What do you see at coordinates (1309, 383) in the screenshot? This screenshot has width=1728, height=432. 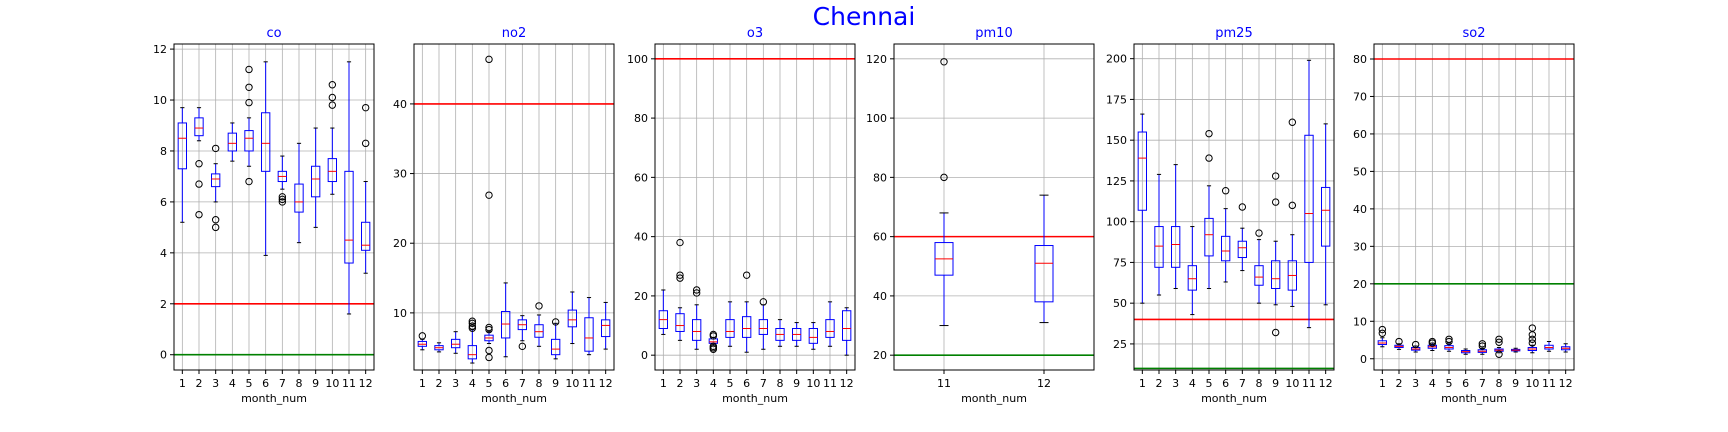 I see `x-tick-label: 11` at bounding box center [1309, 383].